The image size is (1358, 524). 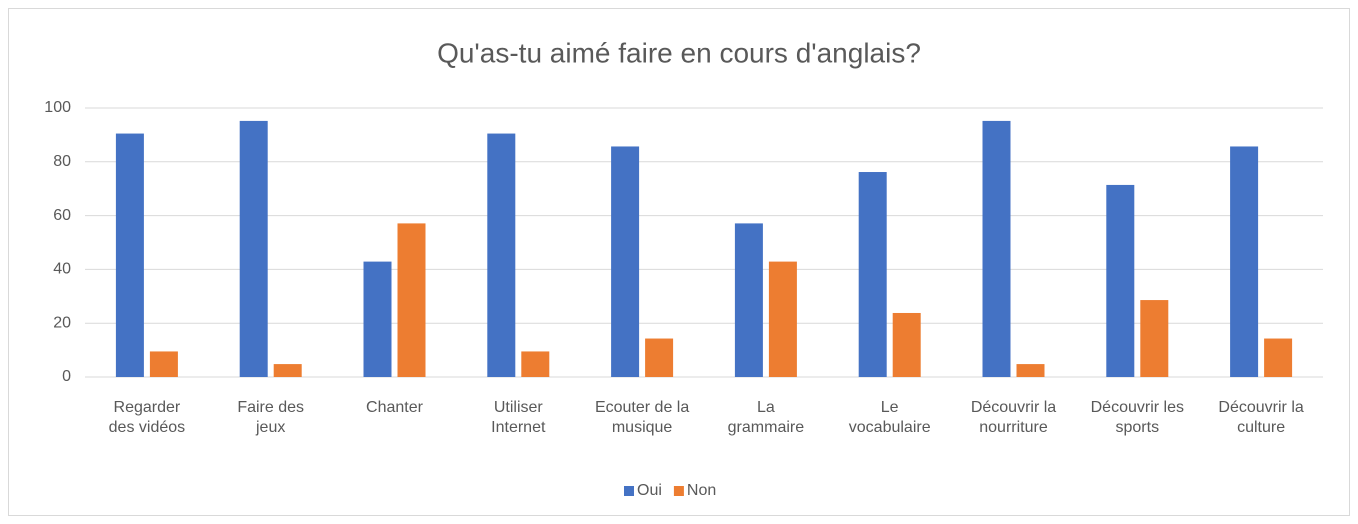 I want to click on y-tick-label: 80, so click(x=62, y=161).